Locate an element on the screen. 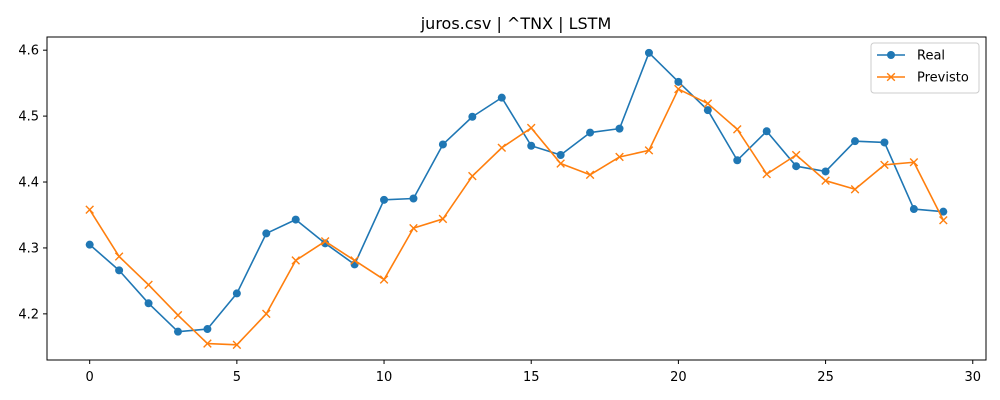 The height and width of the screenshot is (400, 1000). x-tick-label: 0 is located at coordinates (90, 377).